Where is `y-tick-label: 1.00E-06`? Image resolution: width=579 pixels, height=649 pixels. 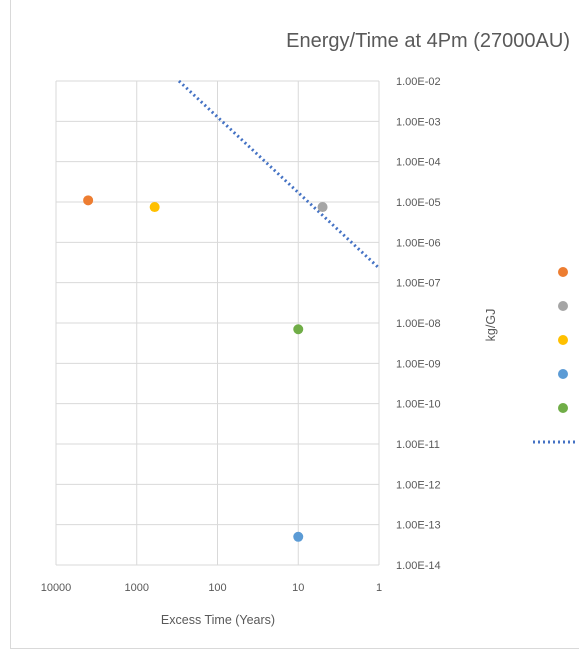 y-tick-label: 1.00E-06 is located at coordinates (418, 243).